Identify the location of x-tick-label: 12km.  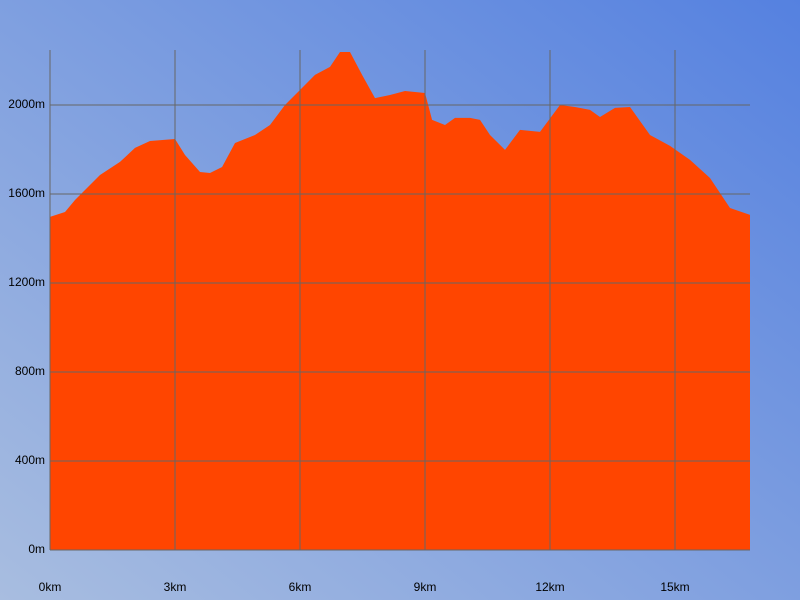
(549, 587).